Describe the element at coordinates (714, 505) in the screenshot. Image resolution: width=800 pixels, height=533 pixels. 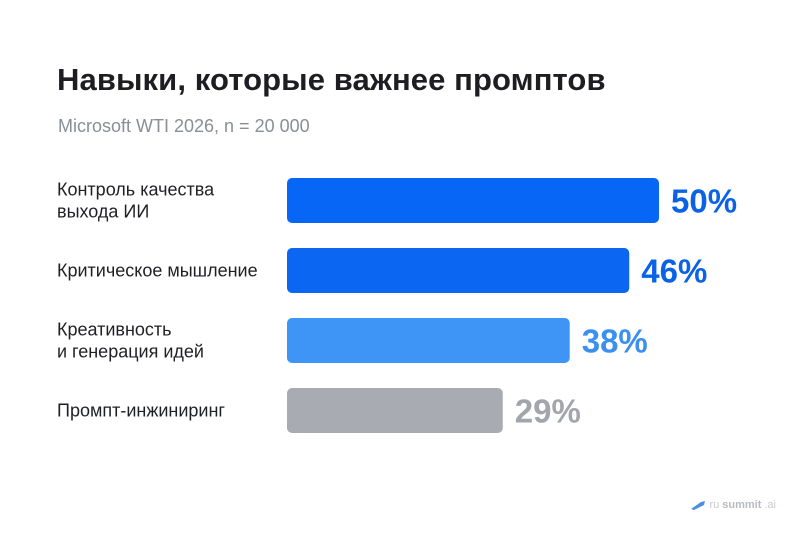
I see `watermark-prefix: ru` at that location.